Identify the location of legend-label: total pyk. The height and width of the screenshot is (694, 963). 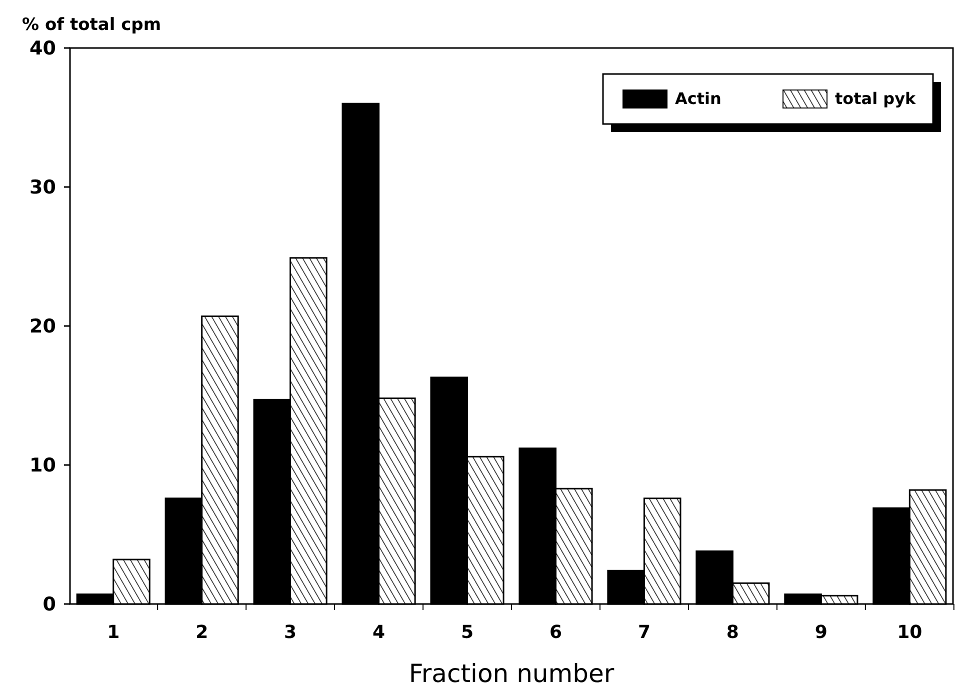
(875, 98).